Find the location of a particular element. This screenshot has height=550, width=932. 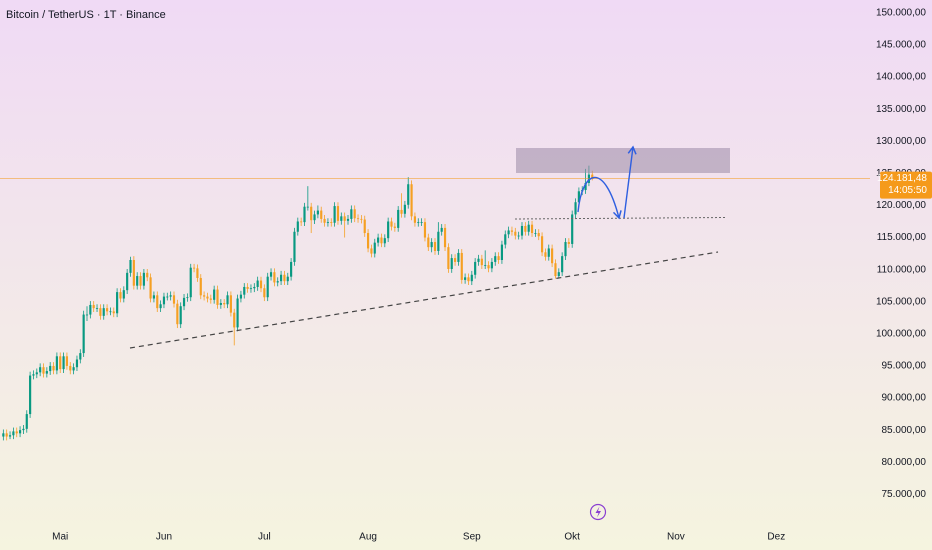

resistance-zone is located at coordinates (623, 160).